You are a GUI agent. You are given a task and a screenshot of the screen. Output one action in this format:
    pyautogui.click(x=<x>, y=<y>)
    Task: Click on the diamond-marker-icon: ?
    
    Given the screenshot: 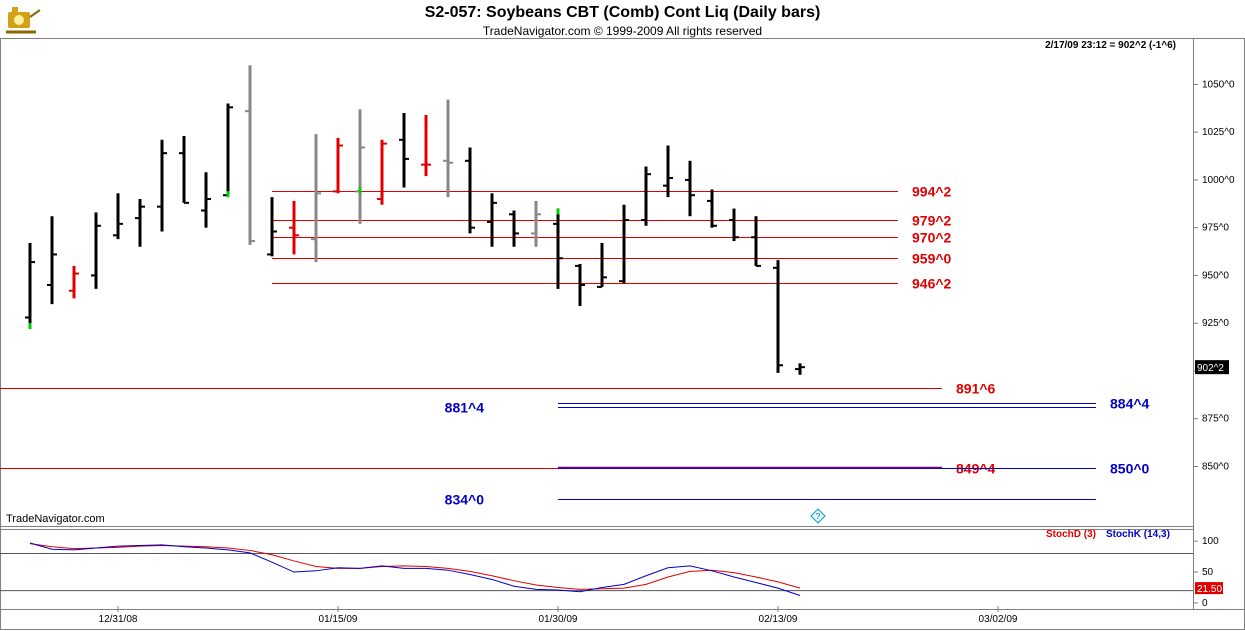 What is the action you would take?
    pyautogui.click(x=818, y=516)
    